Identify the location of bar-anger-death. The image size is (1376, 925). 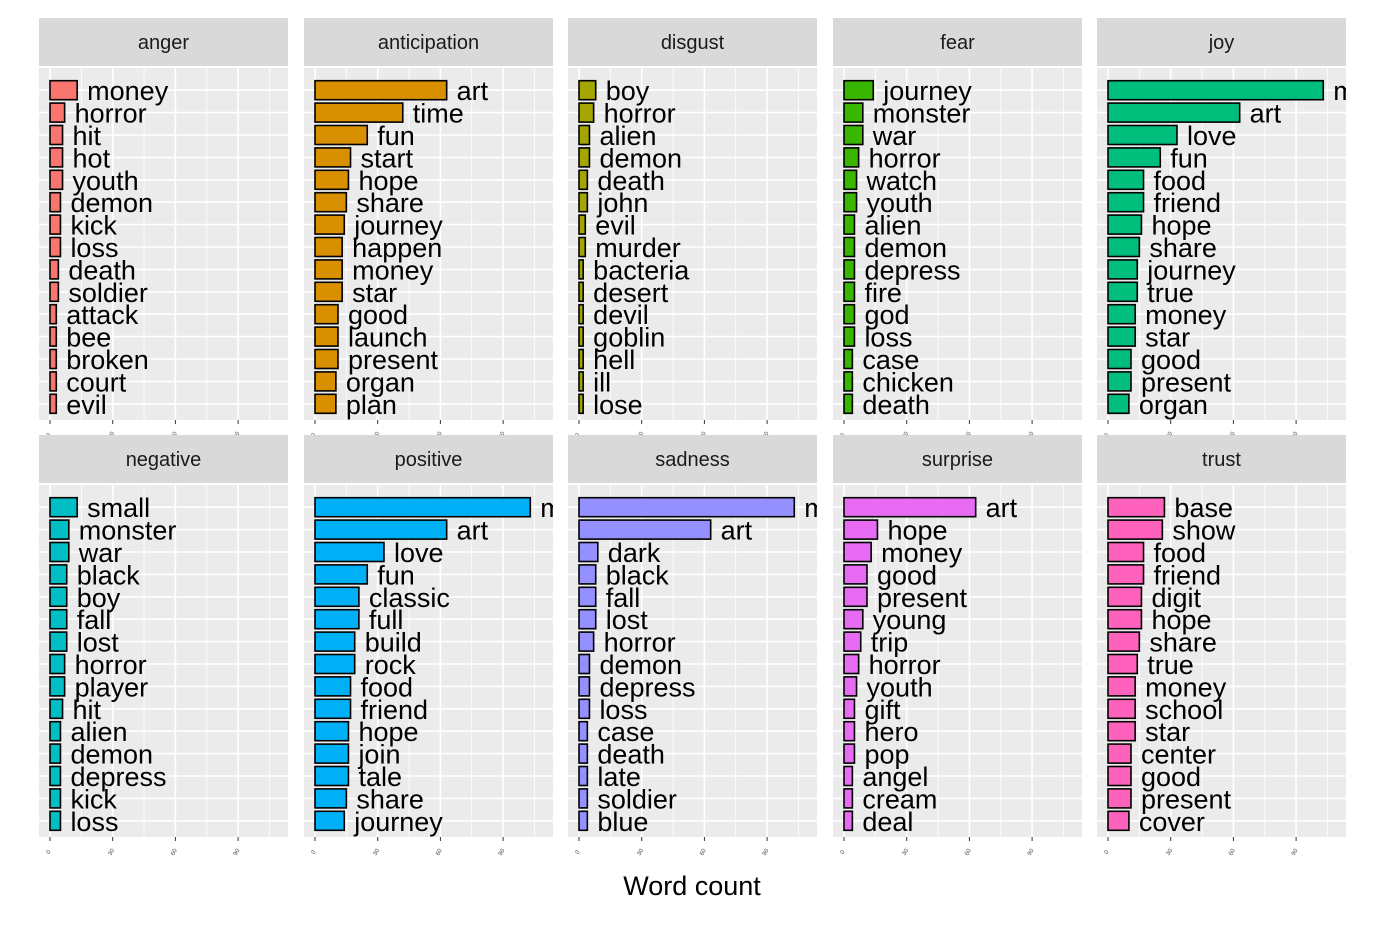
(54, 269).